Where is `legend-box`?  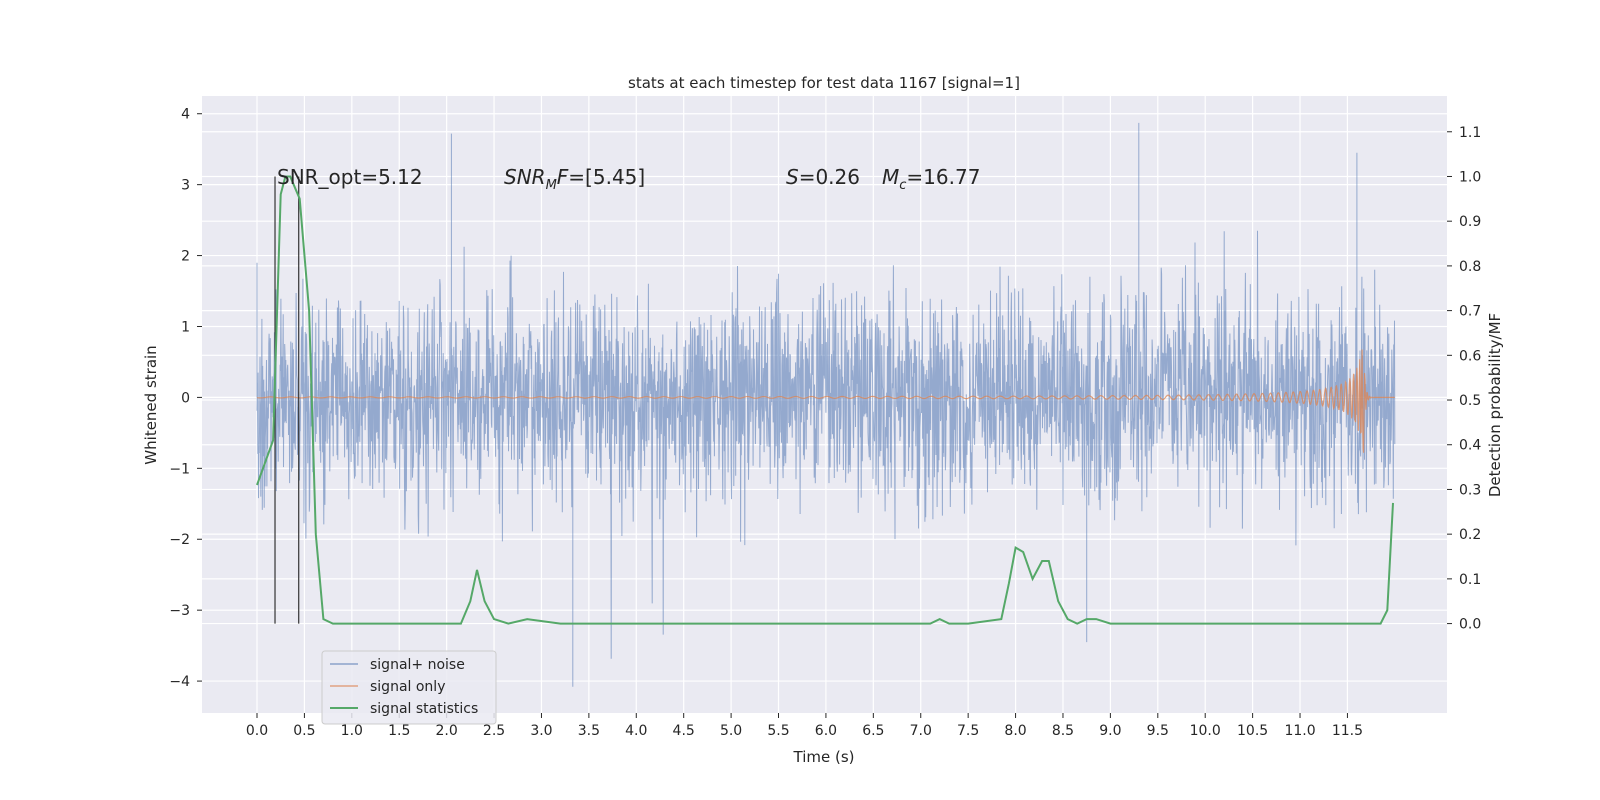 legend-box is located at coordinates (409, 687).